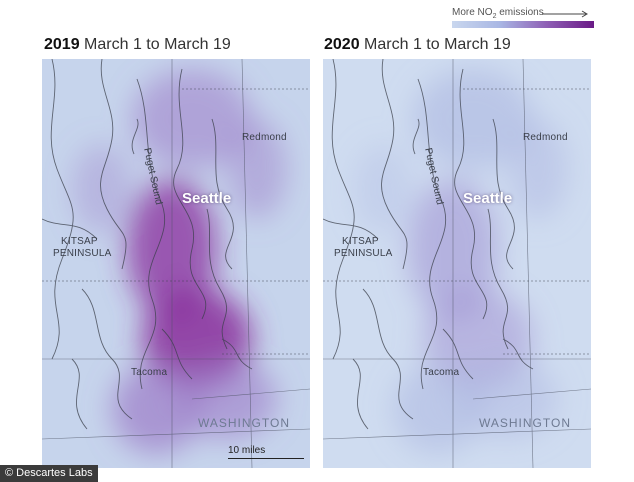 This screenshot has height=482, width=634. I want to click on right-arrow-icon, so click(565, 14).